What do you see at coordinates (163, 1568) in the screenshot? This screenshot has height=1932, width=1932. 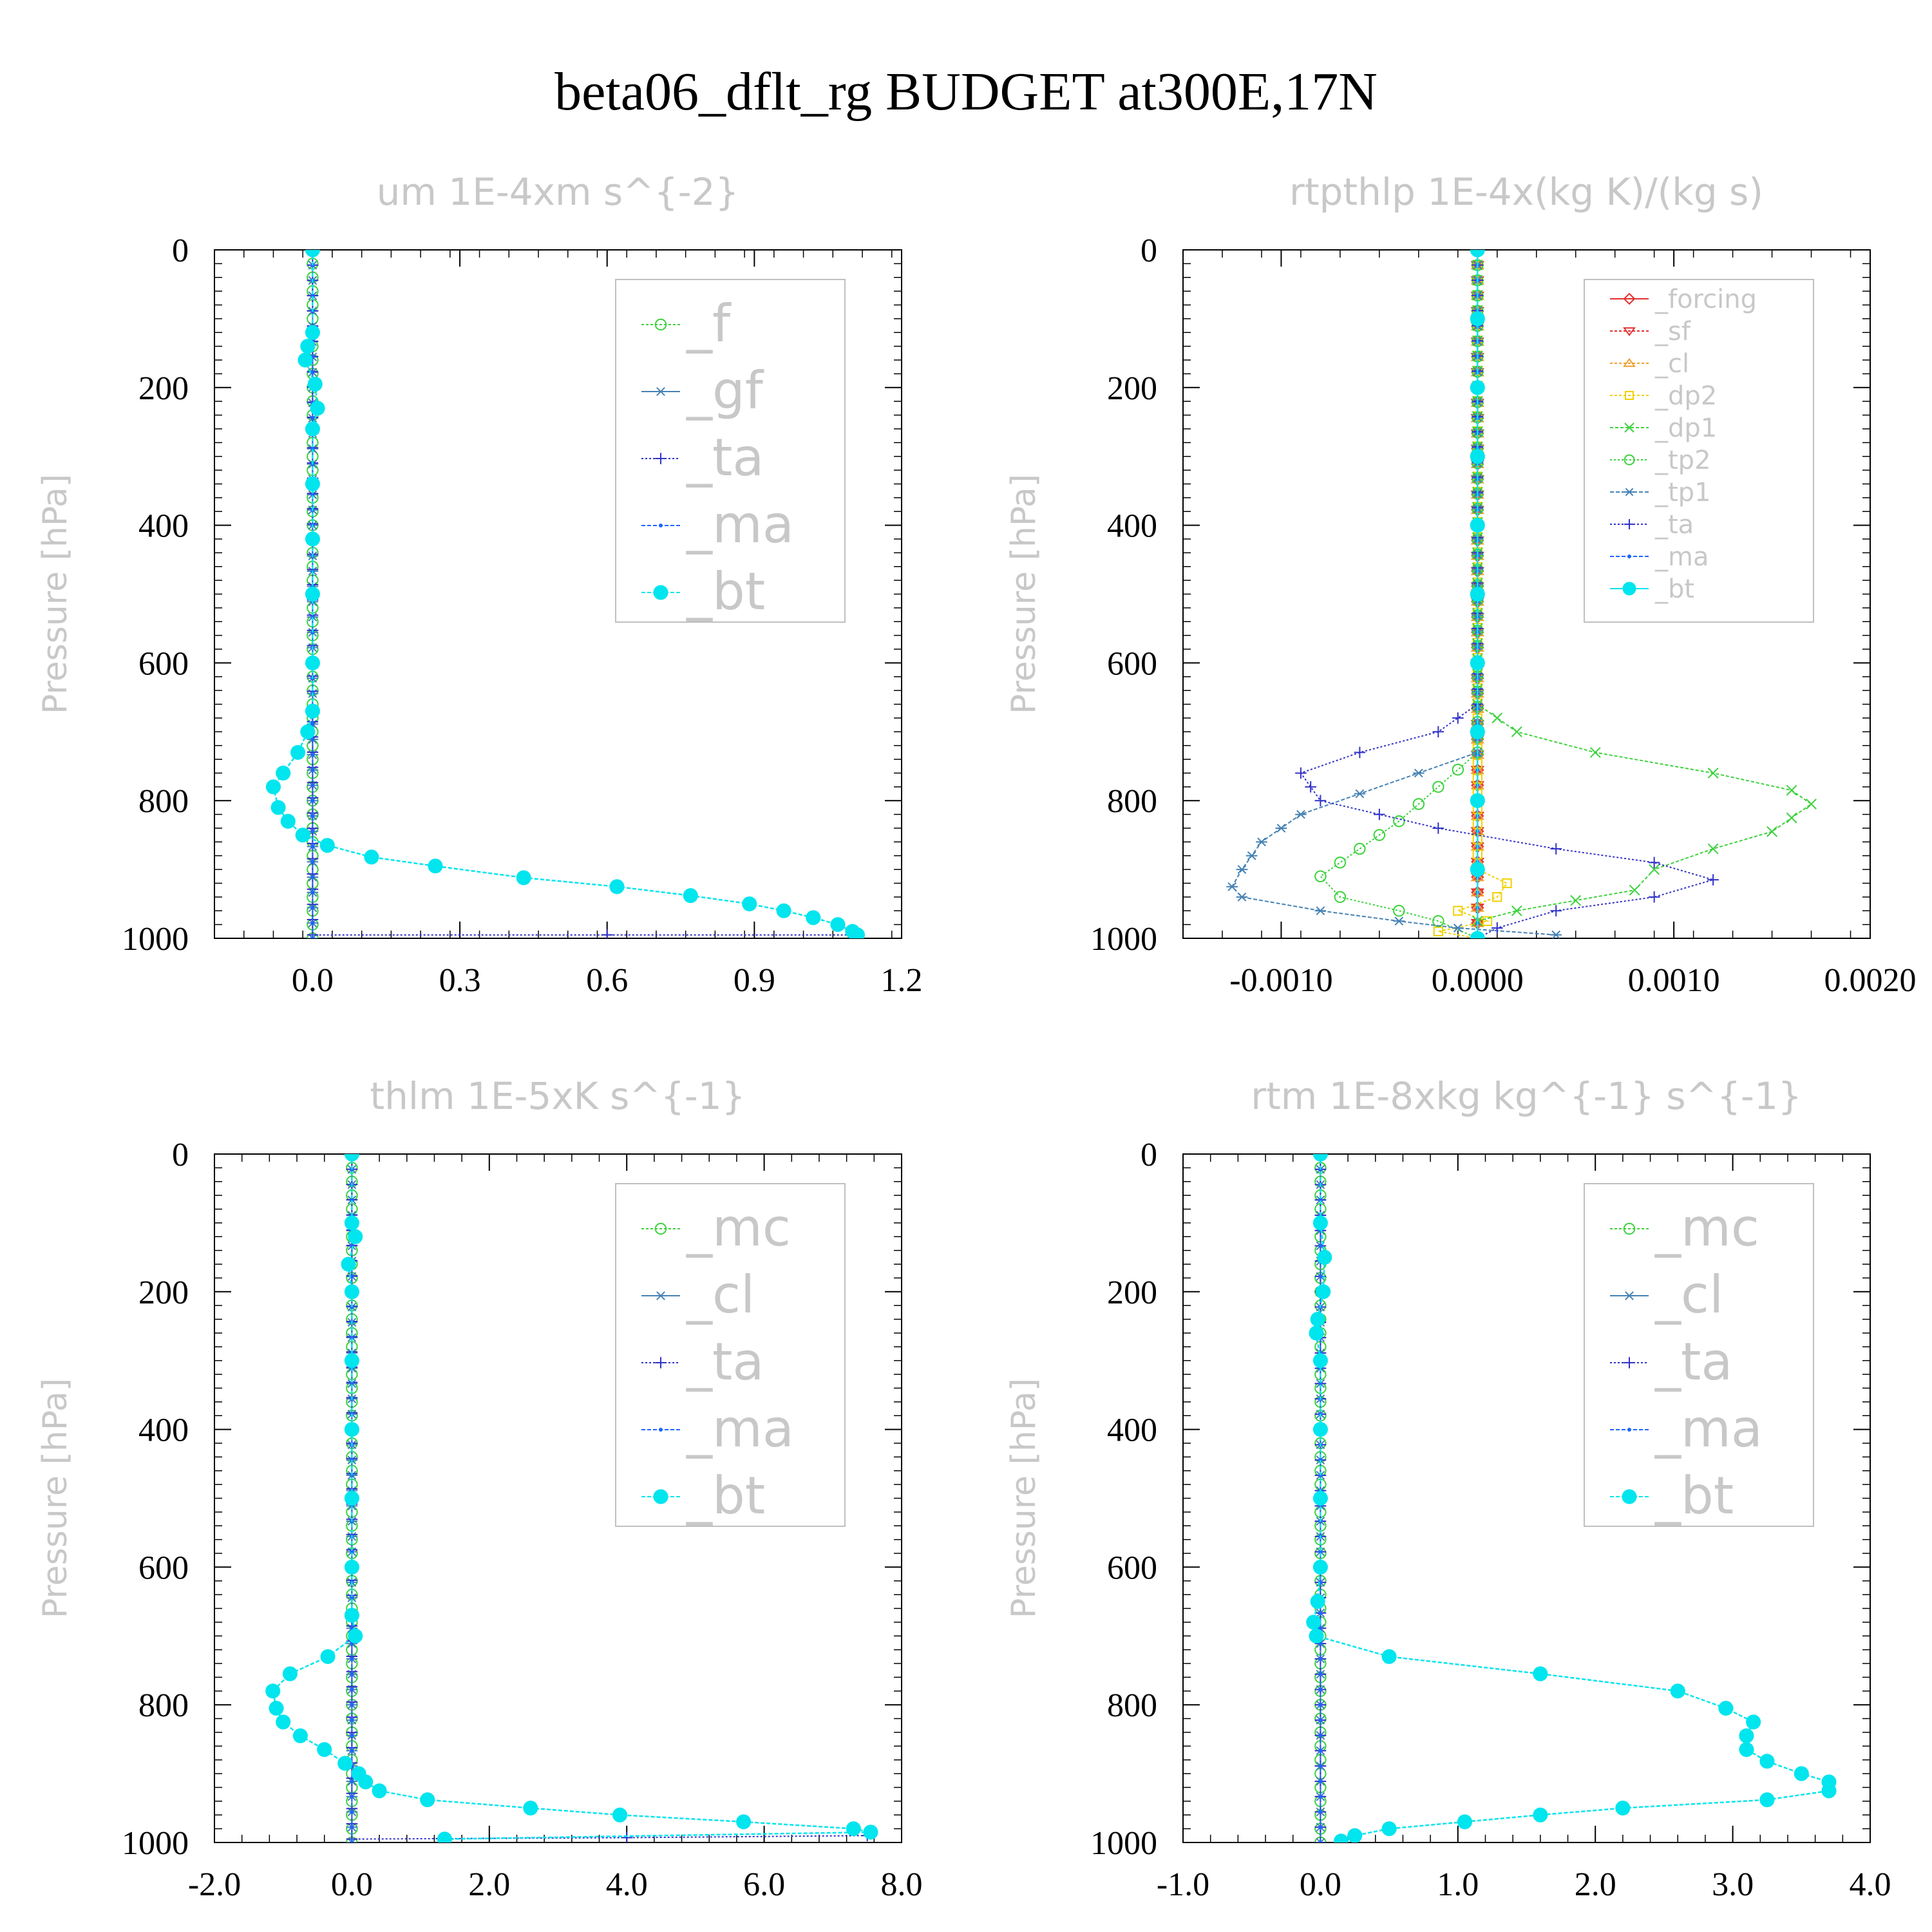 I see `y-tick-label: 600` at bounding box center [163, 1568].